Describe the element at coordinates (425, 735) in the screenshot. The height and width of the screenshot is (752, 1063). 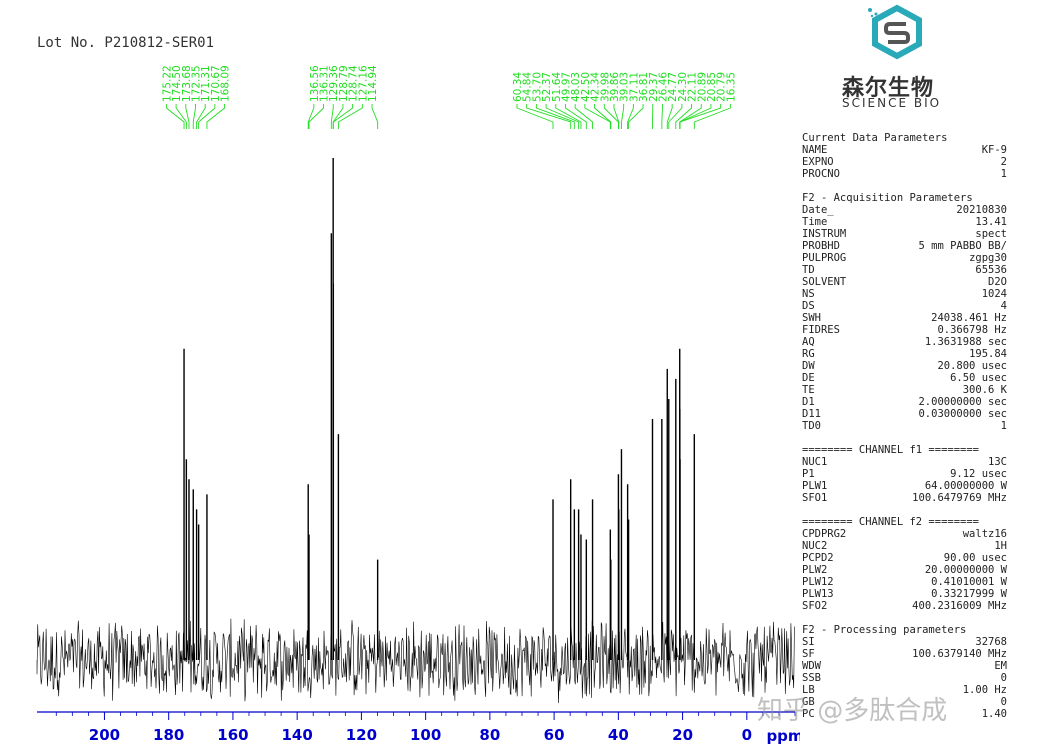
I see `x-tick-label: 100` at that location.